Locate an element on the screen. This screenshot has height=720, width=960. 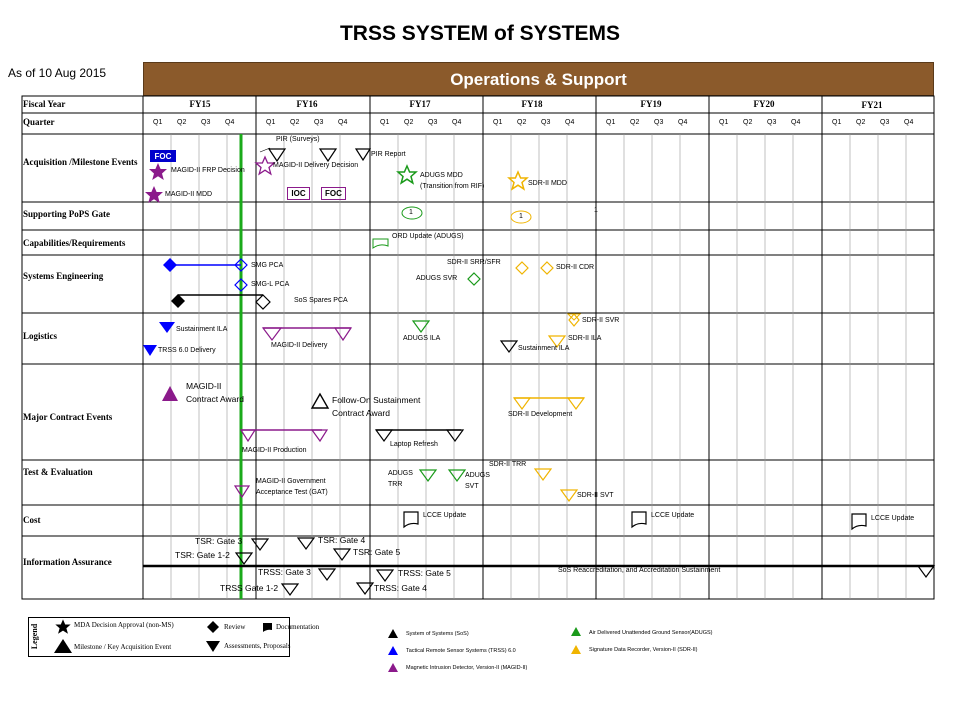
adugs-ila-triangle-icon is located at coordinates (421, 326).